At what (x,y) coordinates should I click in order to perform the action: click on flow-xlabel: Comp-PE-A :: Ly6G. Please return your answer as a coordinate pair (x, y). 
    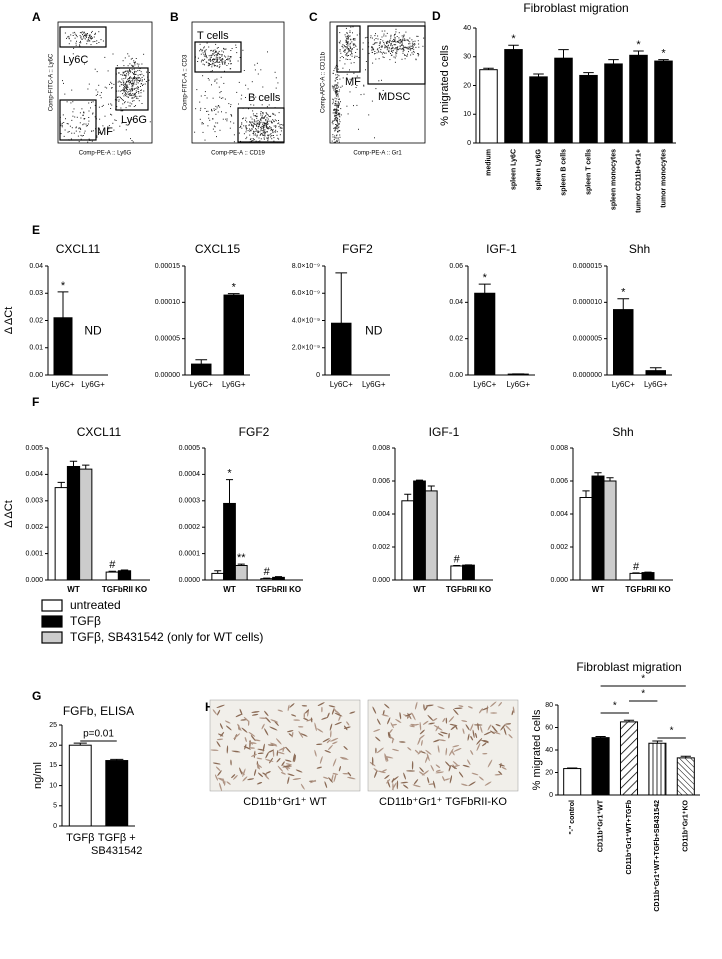
    Looking at the image, I should click on (105, 154).